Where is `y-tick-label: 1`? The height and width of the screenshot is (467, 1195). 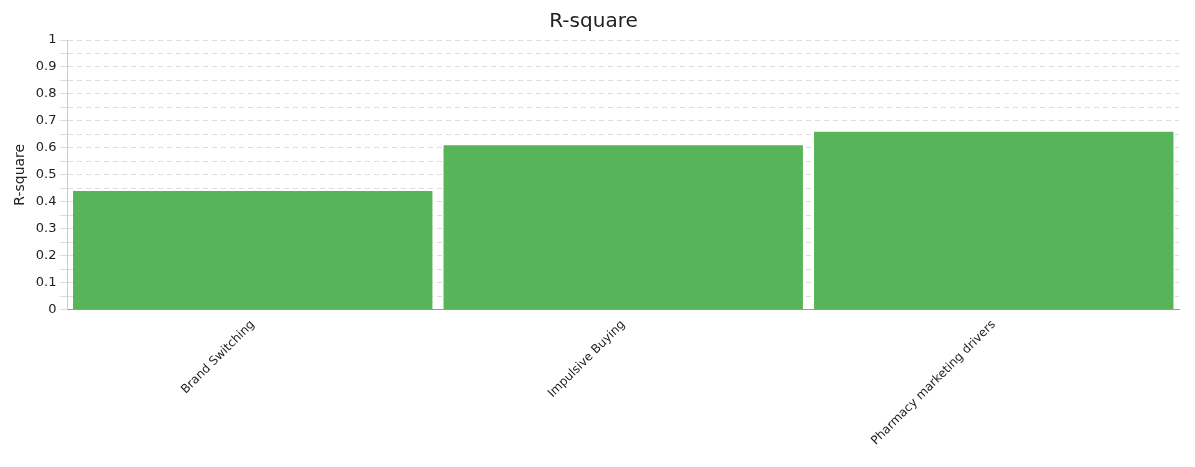 y-tick-label: 1 is located at coordinates (52, 39).